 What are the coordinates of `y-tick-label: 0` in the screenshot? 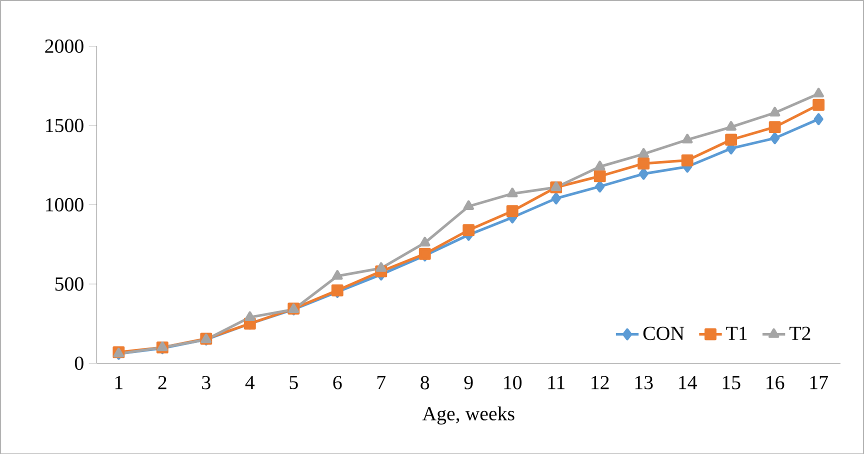 It's located at (79, 363).